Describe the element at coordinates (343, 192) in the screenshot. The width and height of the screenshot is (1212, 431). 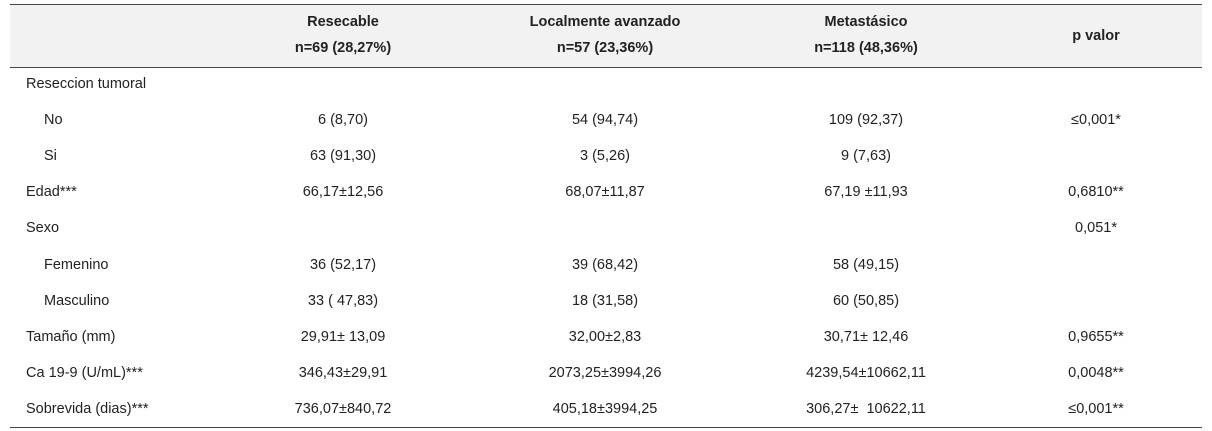
I see `cell: 66,17±12,56` at that location.